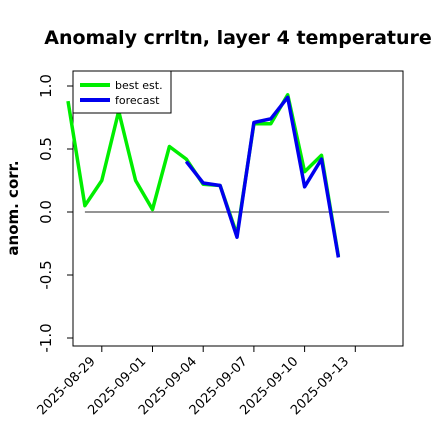  What do you see at coordinates (46, 274) in the screenshot?
I see `y-tick-label-1: -0.5` at bounding box center [46, 274].